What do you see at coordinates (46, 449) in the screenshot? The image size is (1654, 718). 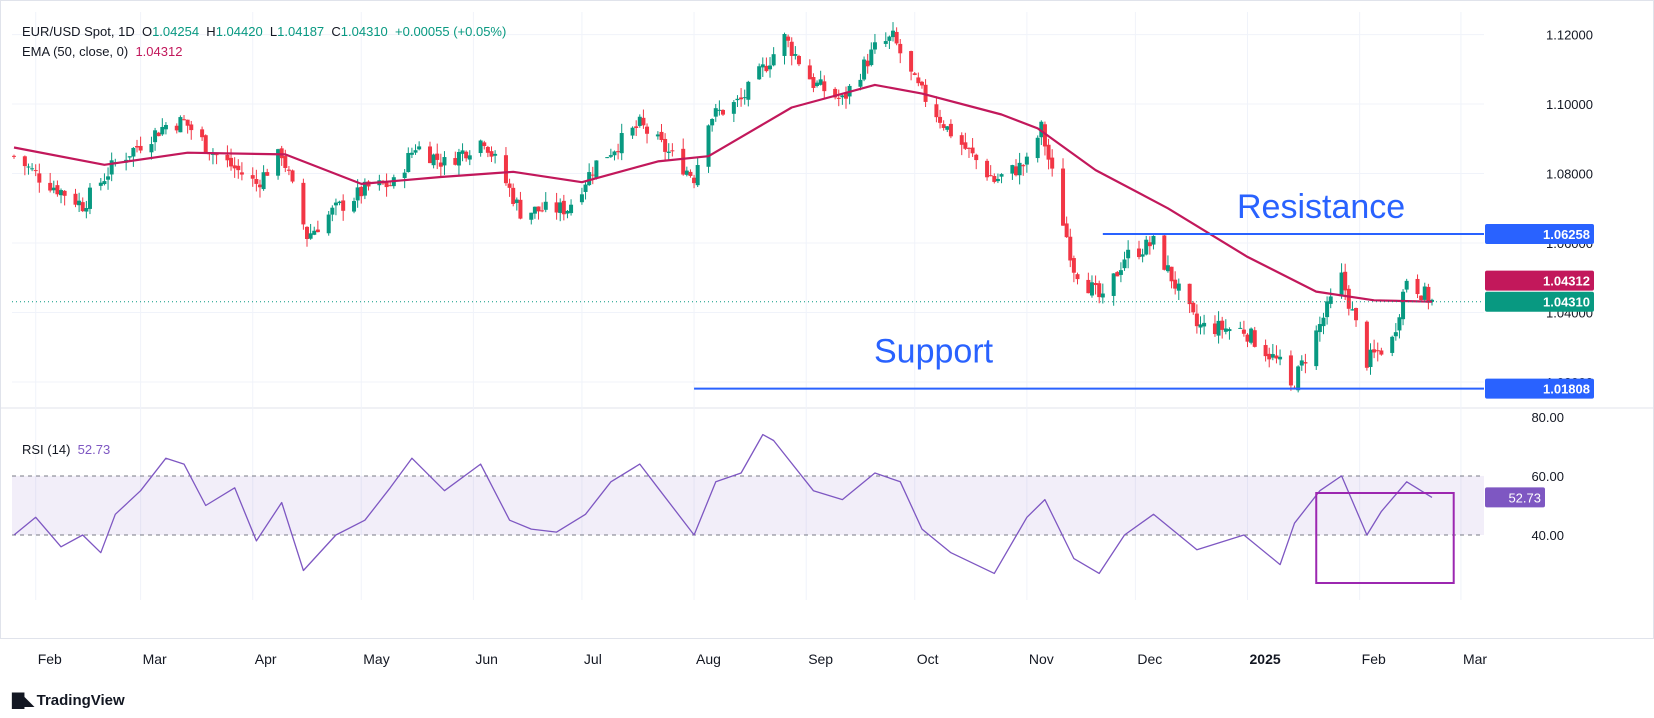 I see `rsi-label: RSI (14)` at bounding box center [46, 449].